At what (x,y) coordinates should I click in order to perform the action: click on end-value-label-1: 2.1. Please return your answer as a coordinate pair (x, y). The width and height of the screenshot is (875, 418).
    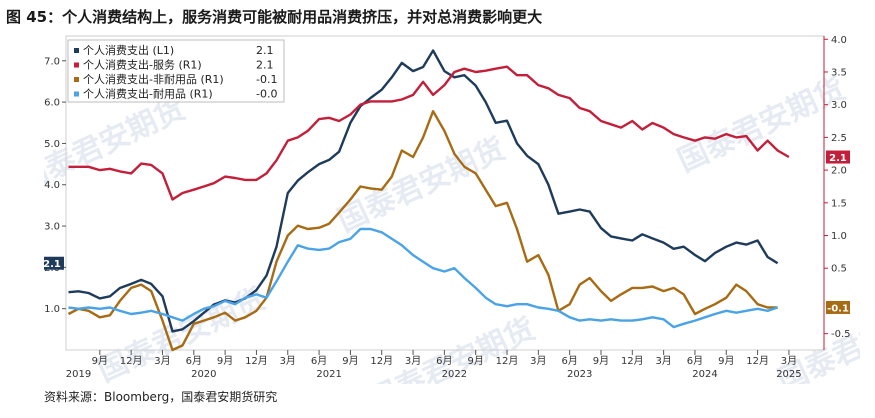
    Looking at the image, I should click on (52, 264).